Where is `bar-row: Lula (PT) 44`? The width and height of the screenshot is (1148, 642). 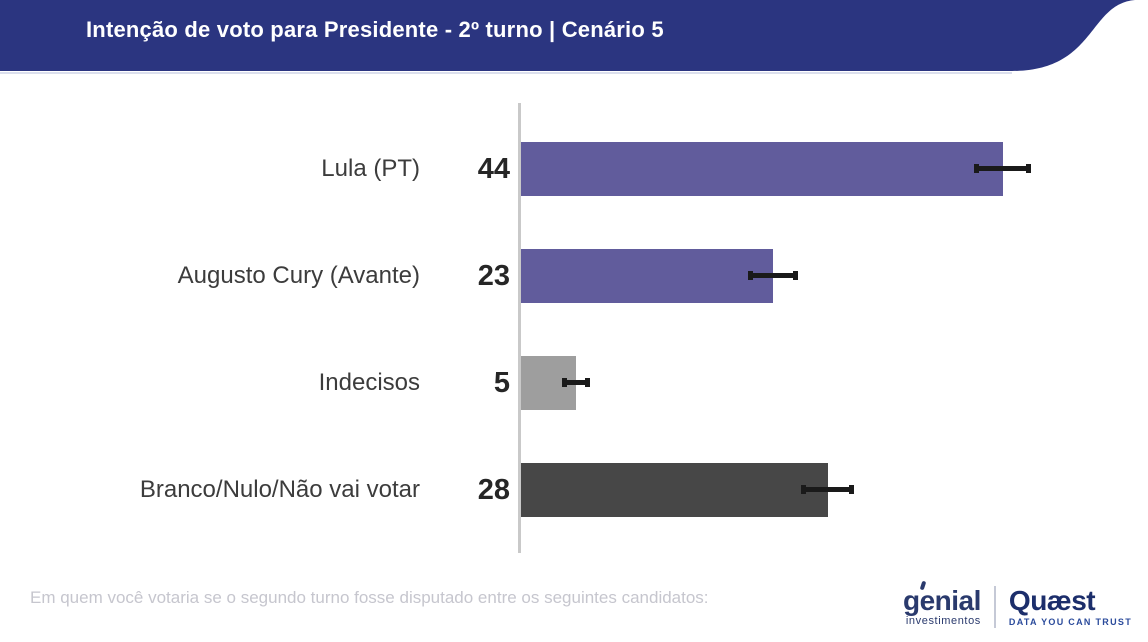
bar-row: Lula (PT) 44 is located at coordinates (574, 169).